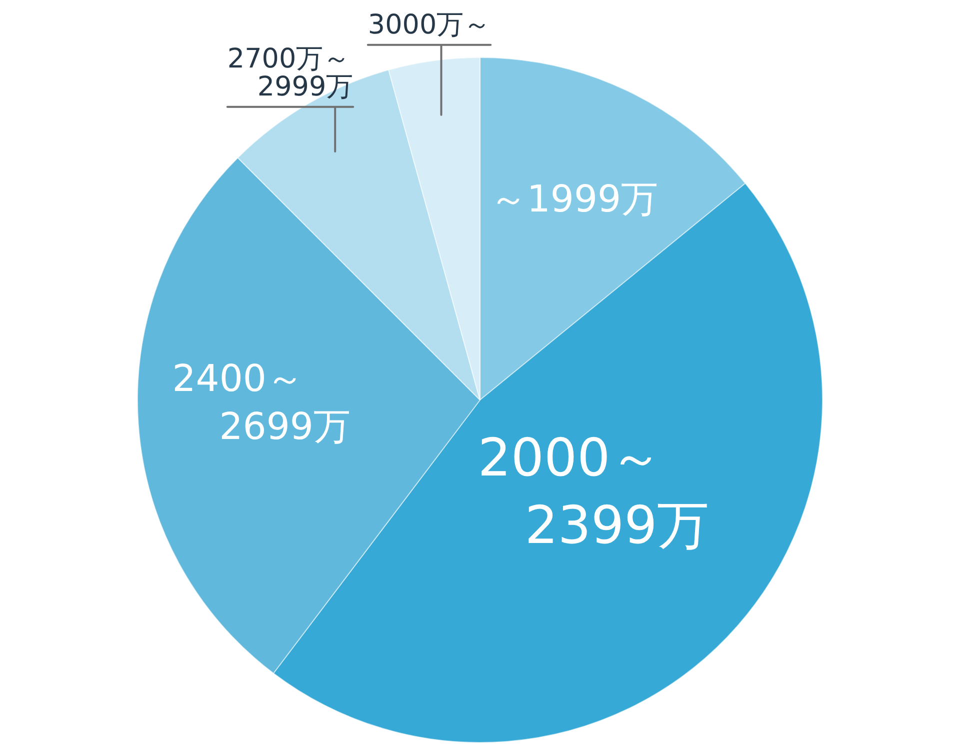  Describe the element at coordinates (429, 25) in the screenshot. I see `slice-label: 3000万～` at that location.